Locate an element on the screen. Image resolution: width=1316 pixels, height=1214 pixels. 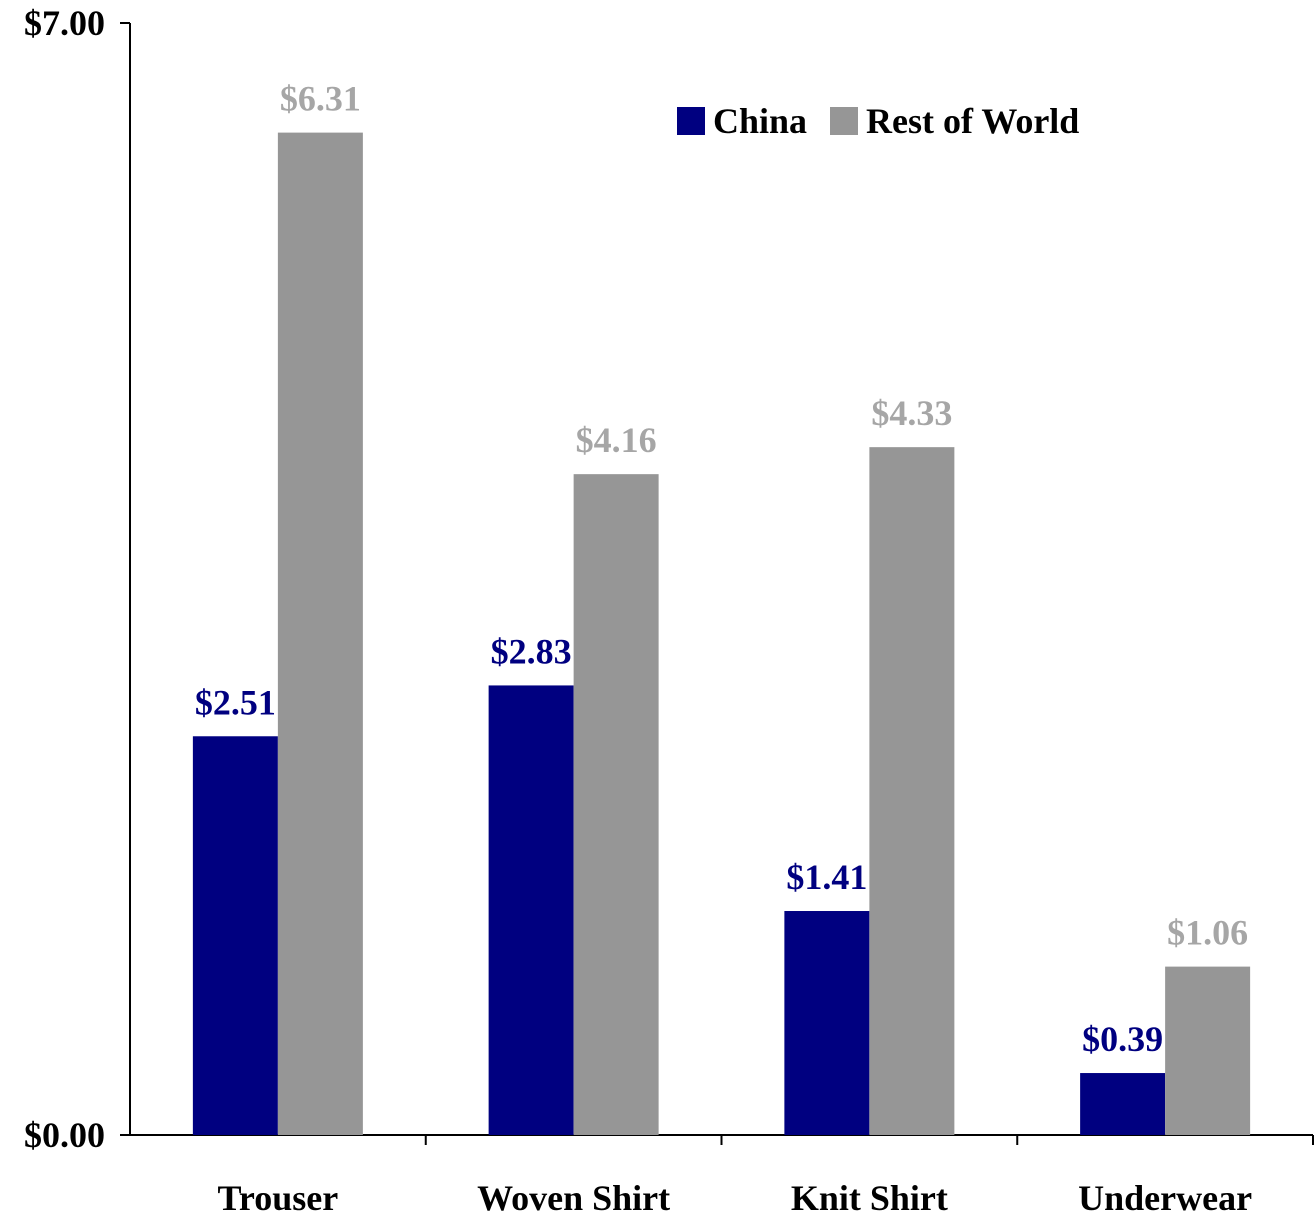
x-category-label: Underwear is located at coordinates (1165, 1196).